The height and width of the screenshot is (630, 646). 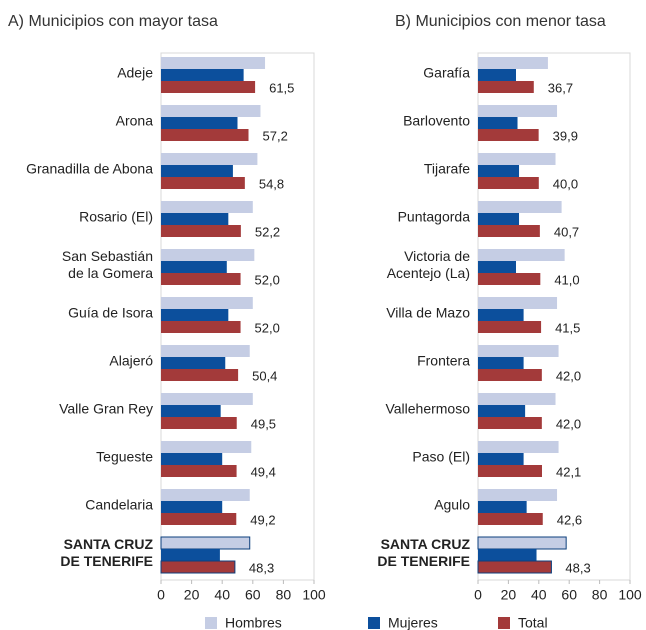 What do you see at coordinates (565, 183) in the screenshot?
I see `value-label: 40,0` at bounding box center [565, 183].